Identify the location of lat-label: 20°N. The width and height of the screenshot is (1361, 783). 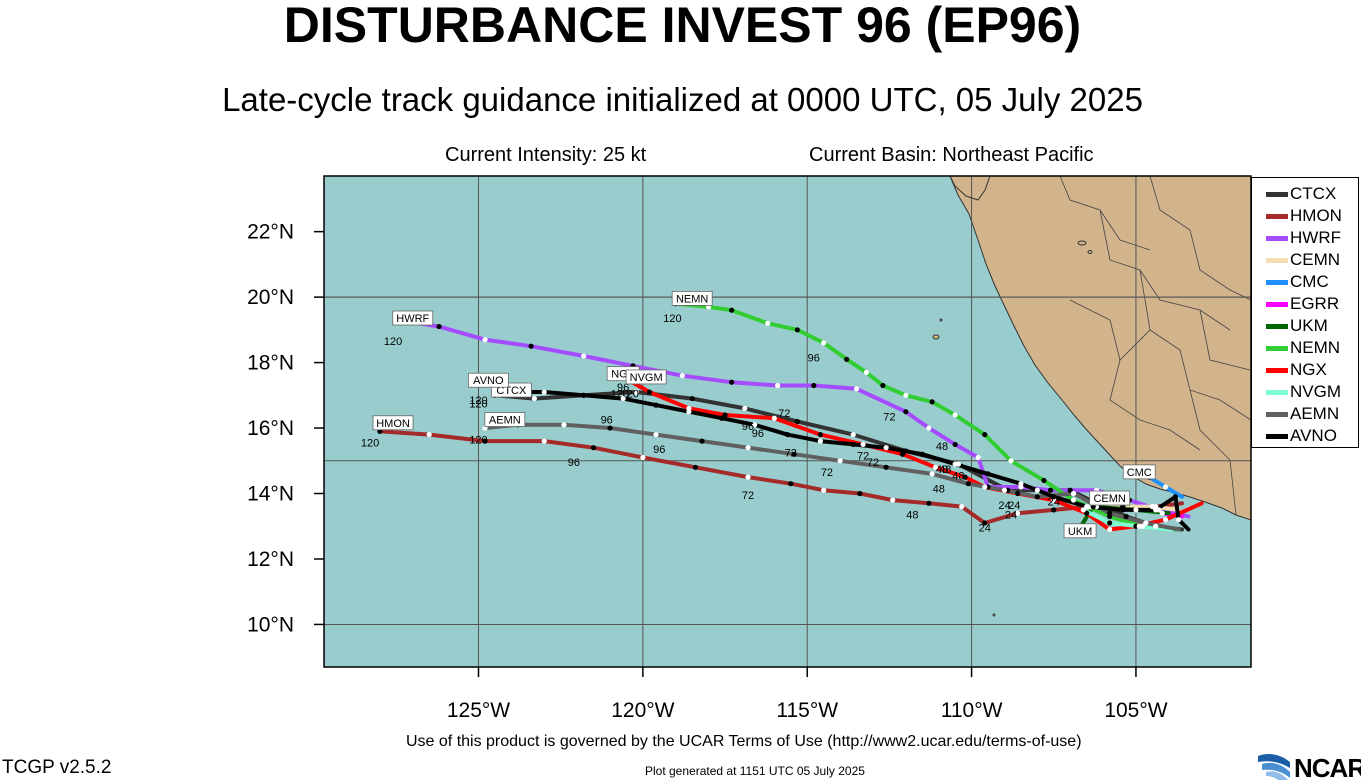
(270, 297).